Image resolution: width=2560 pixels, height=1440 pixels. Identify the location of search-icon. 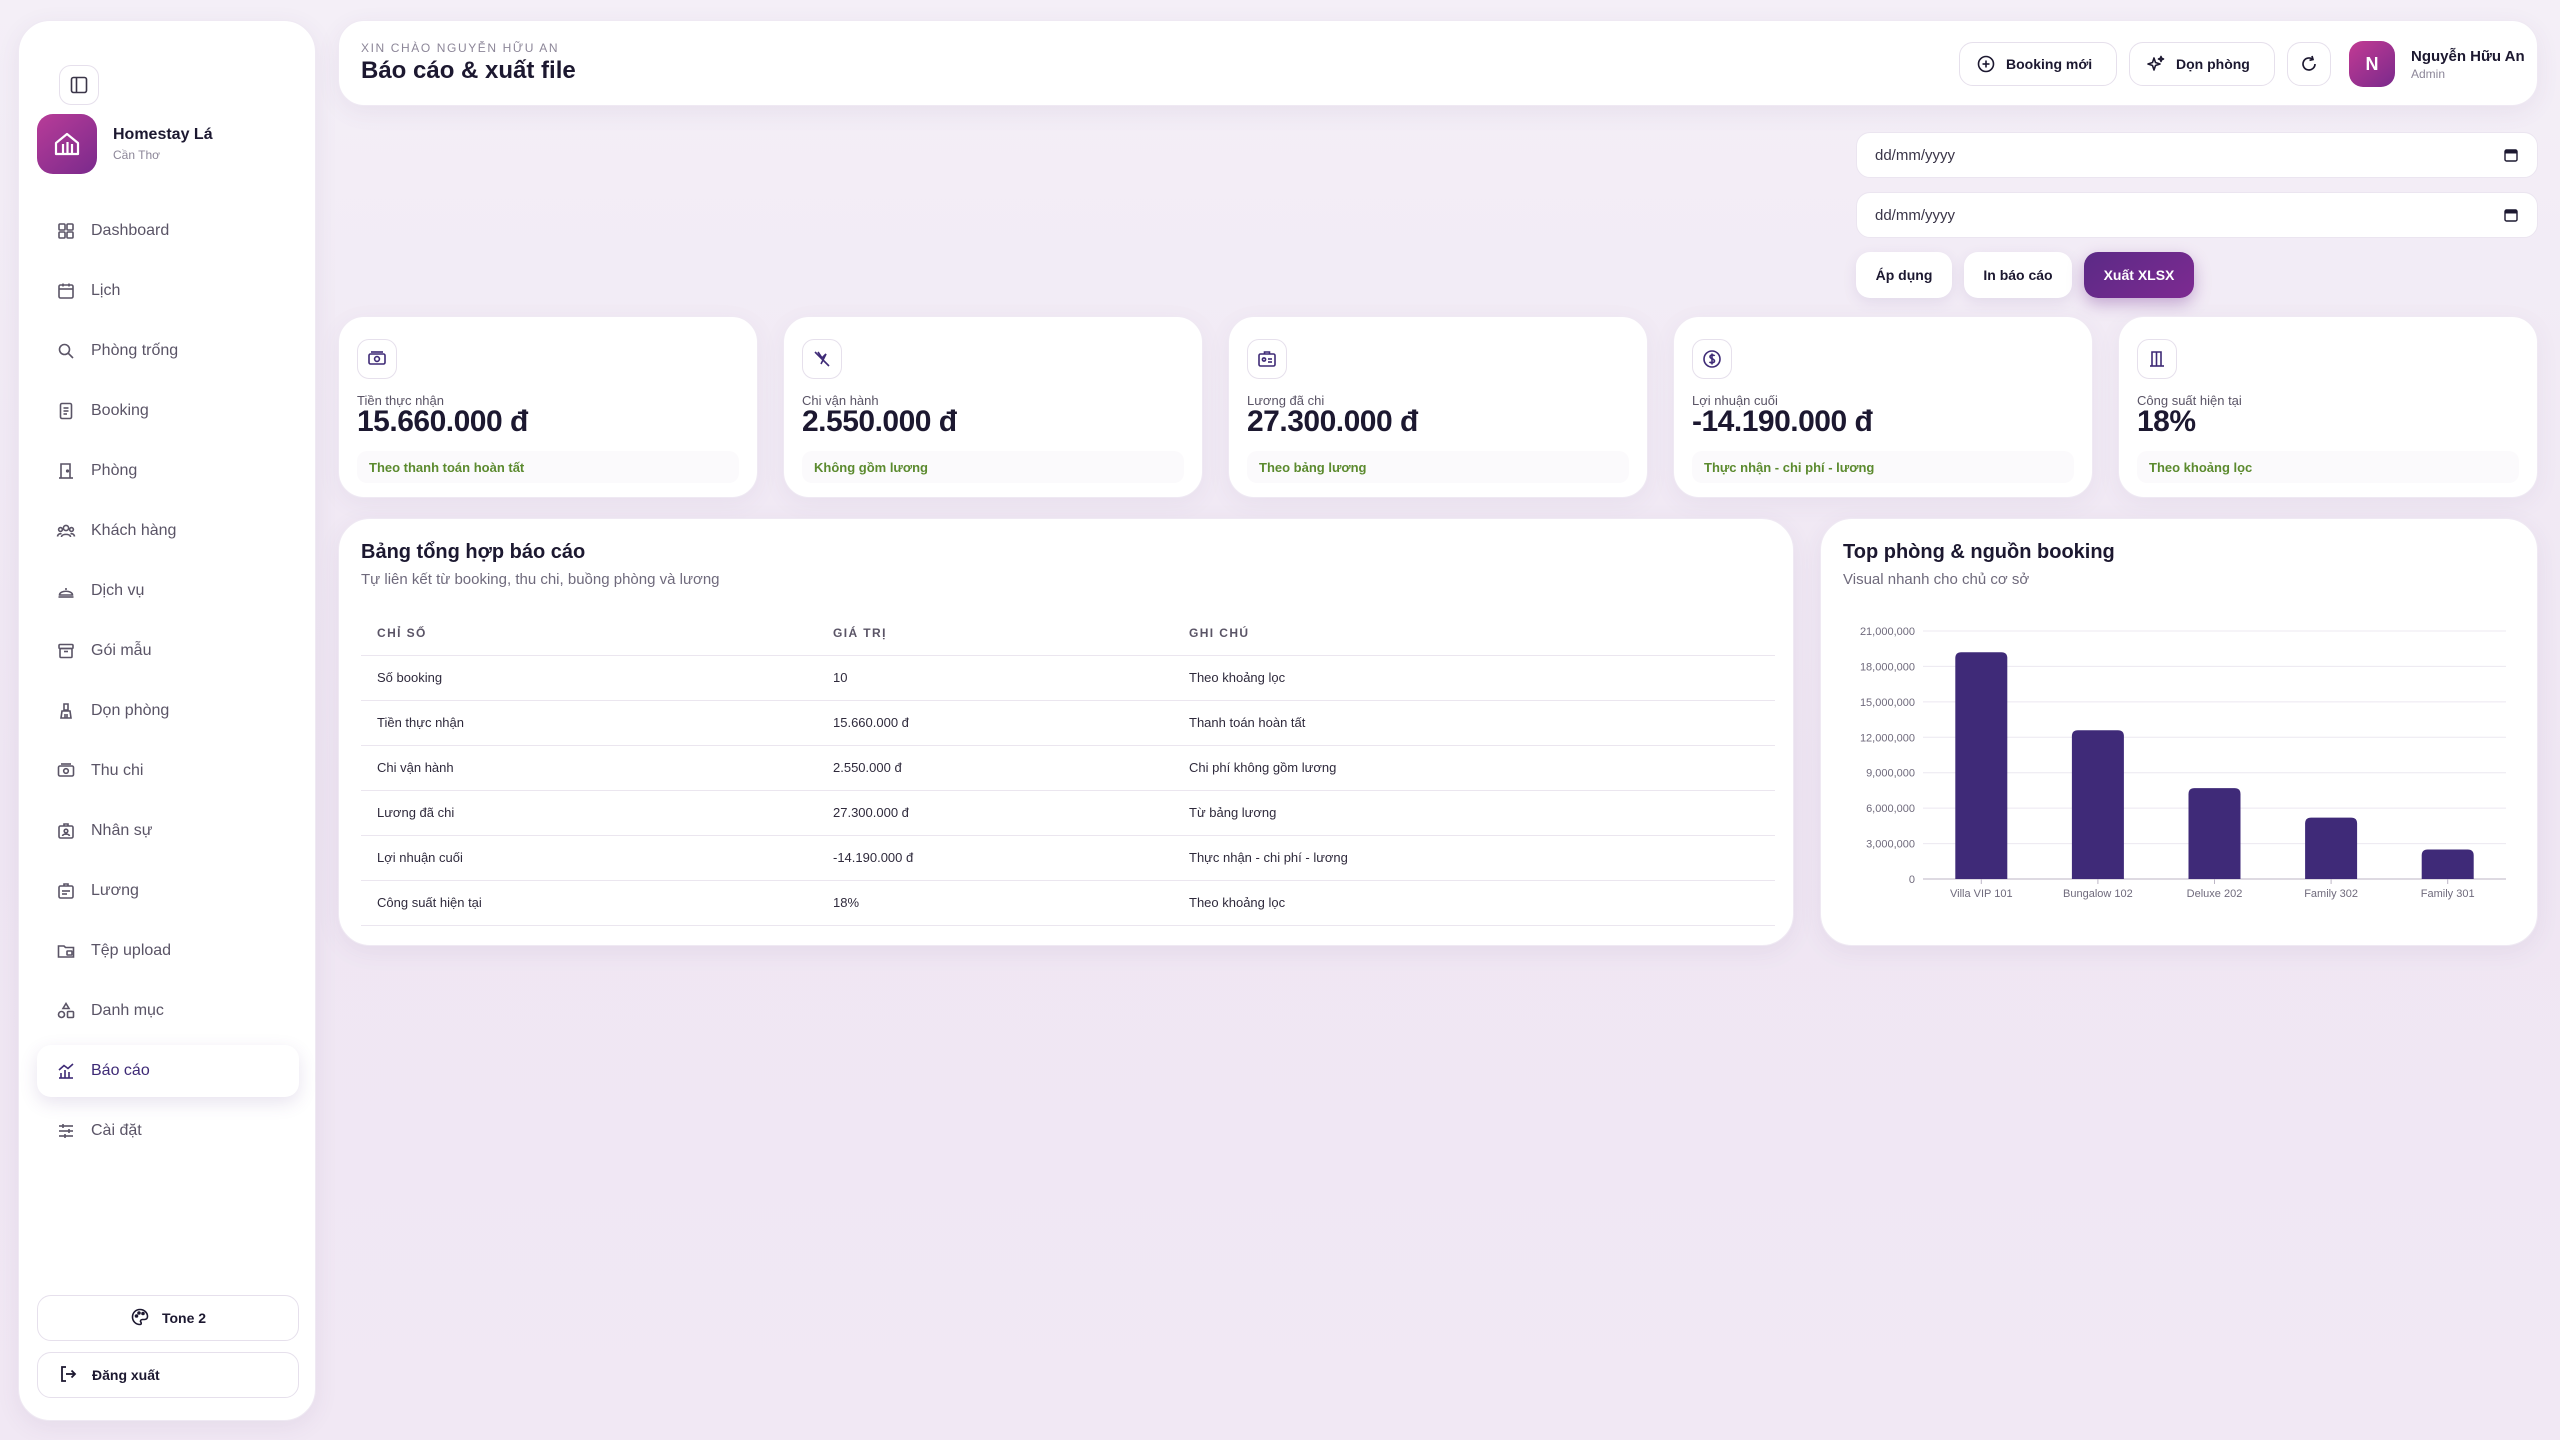
(66, 351).